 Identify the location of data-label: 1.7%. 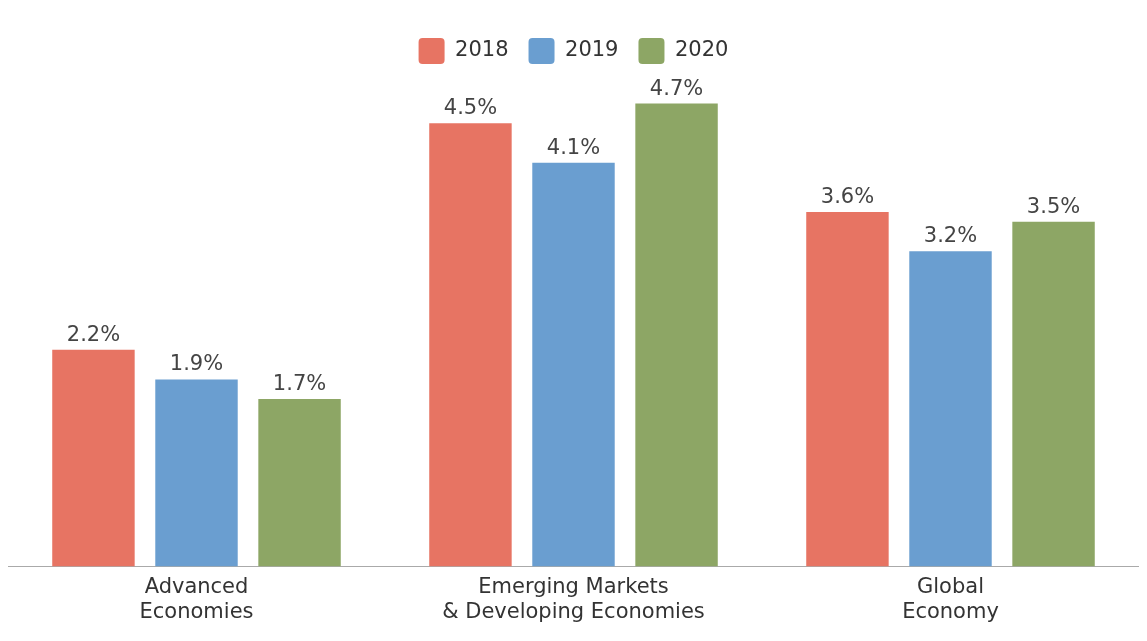
(299, 383).